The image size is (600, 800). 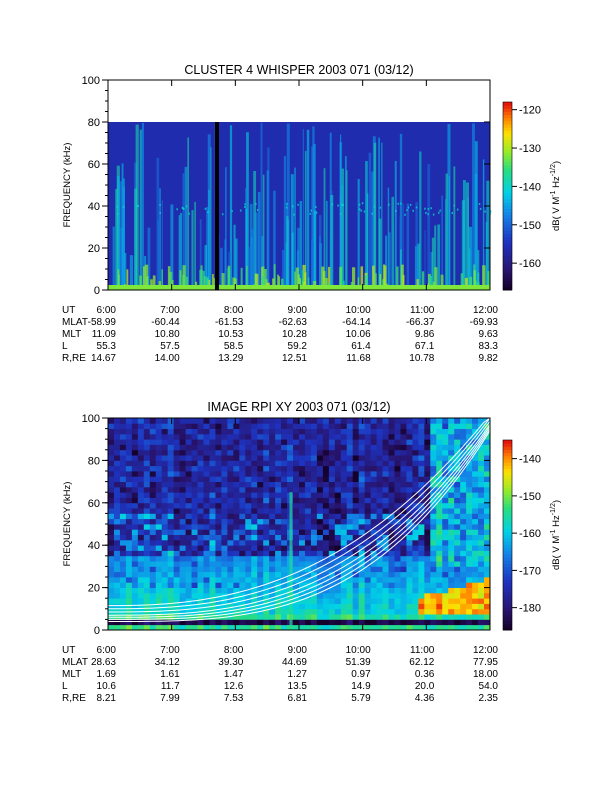 I want to click on ephemeris-label: R,RE, so click(x=74, y=698).